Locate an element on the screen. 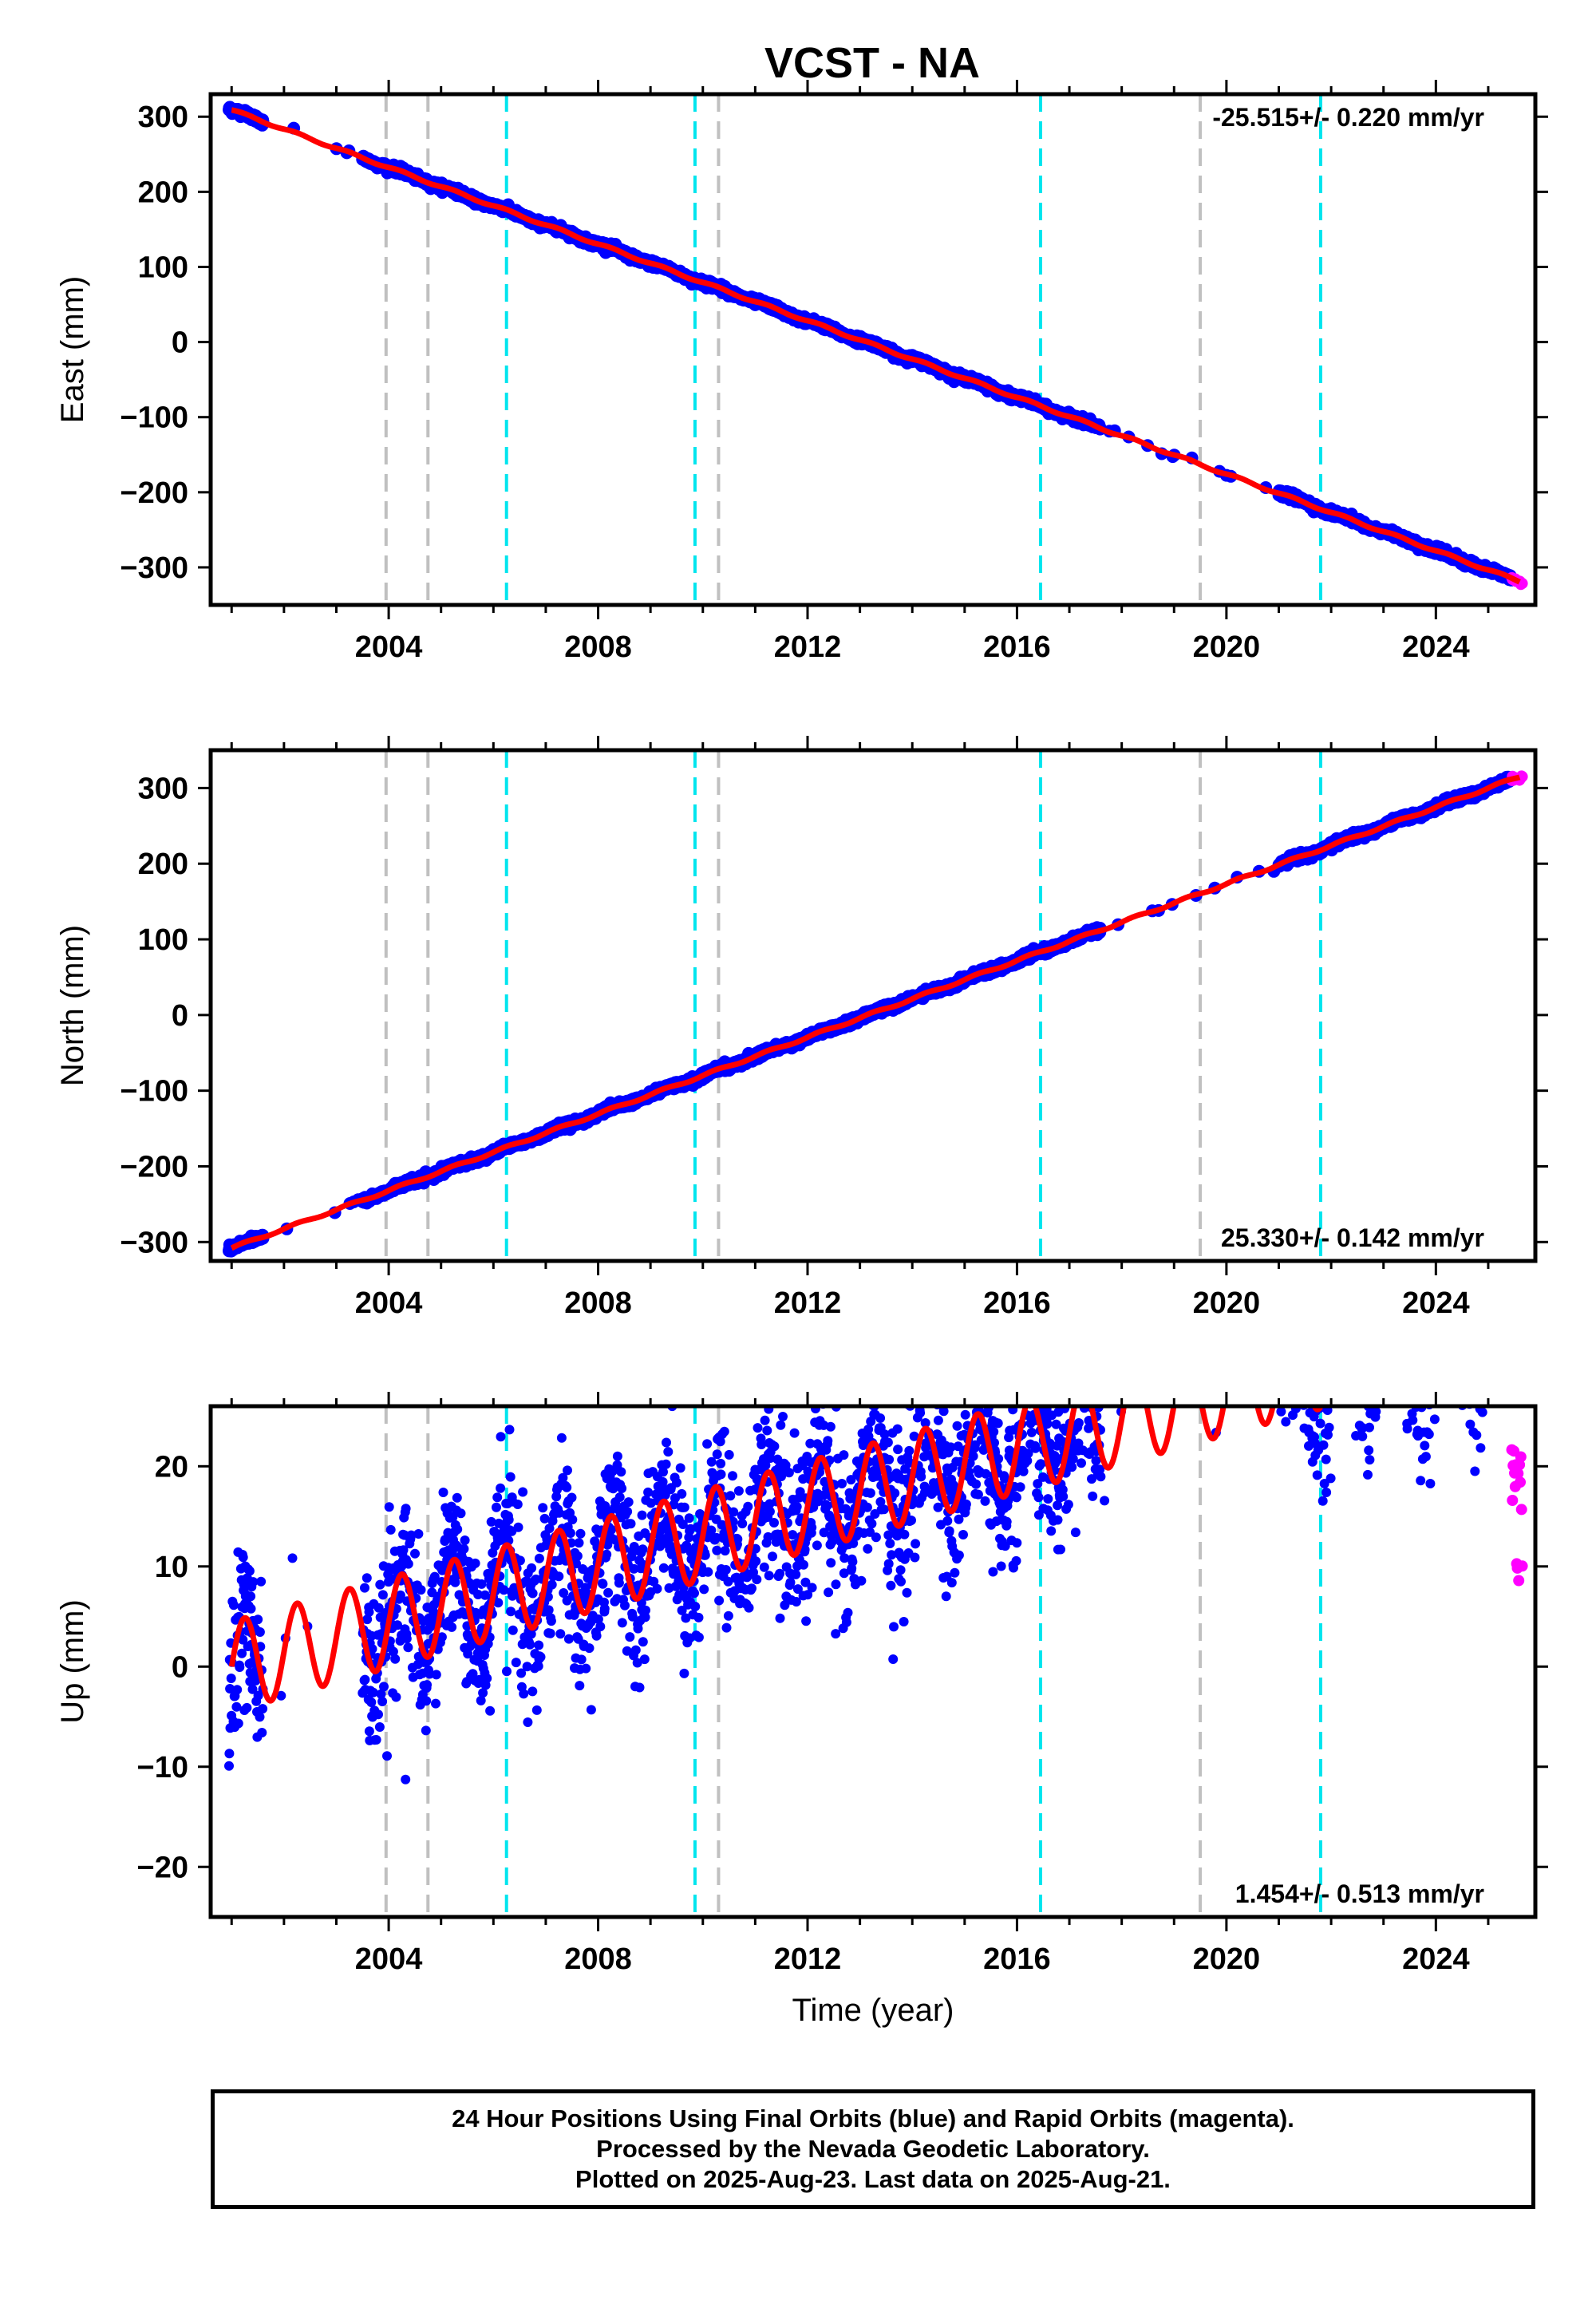  east-xtick-label: 2008 is located at coordinates (598, 647).